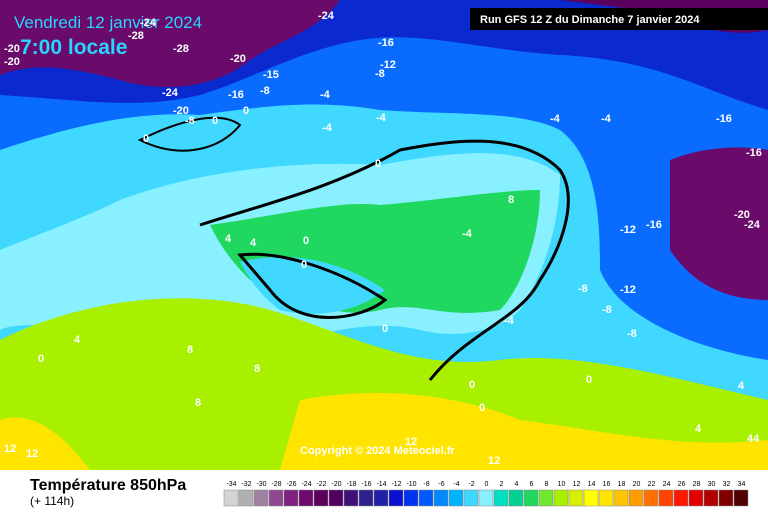  What do you see at coordinates (246, 484) in the screenshot?
I see `legend-tick-label: -32` at bounding box center [246, 484].